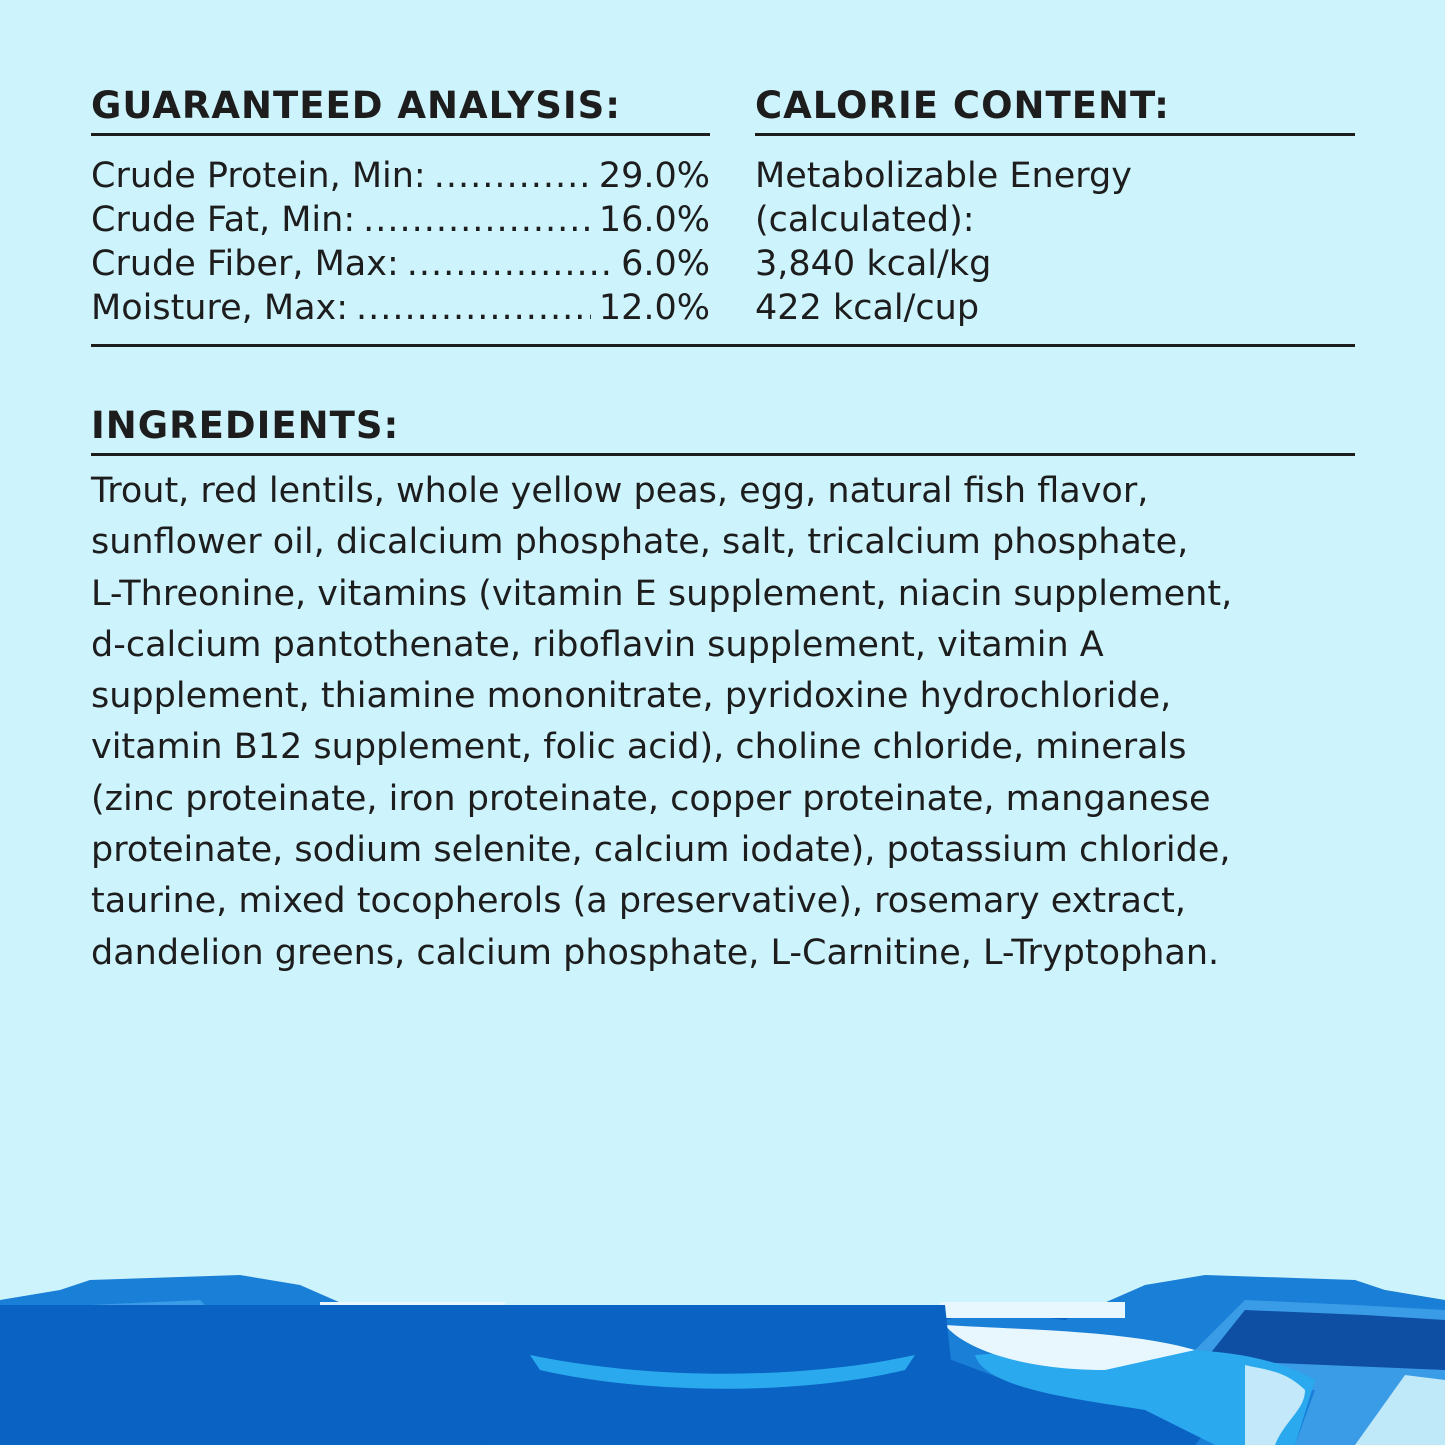 The height and width of the screenshot is (1445, 1445). Describe the element at coordinates (723, 345) in the screenshot. I see `section-divider` at that location.